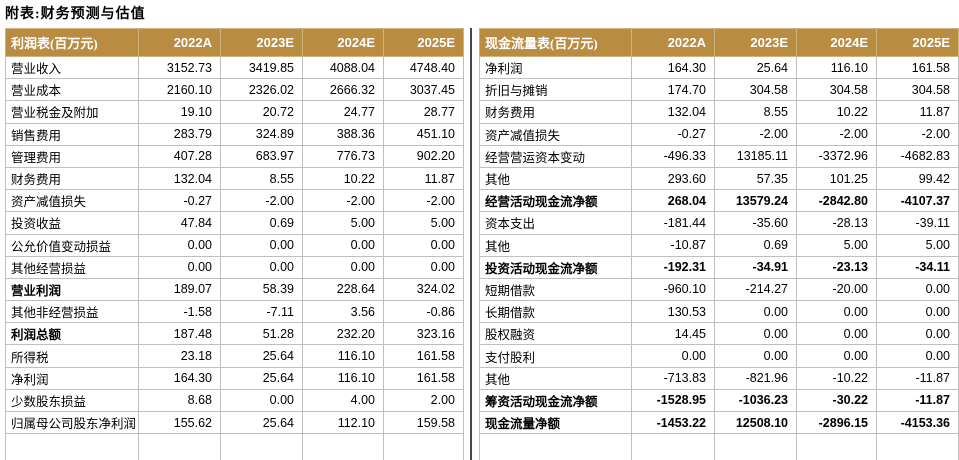 The width and height of the screenshot is (959, 460). What do you see at coordinates (234, 134) in the screenshot?
I see `table-row: 销售费用 283.79 324.89 388.36 451.10` at bounding box center [234, 134].